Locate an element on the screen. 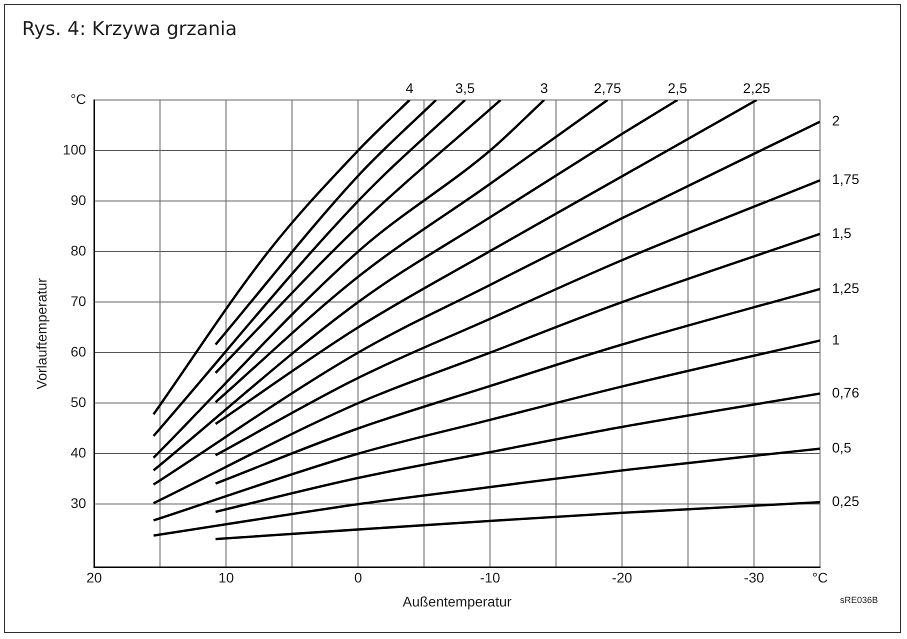  x-tick-label: 0 is located at coordinates (358, 578).